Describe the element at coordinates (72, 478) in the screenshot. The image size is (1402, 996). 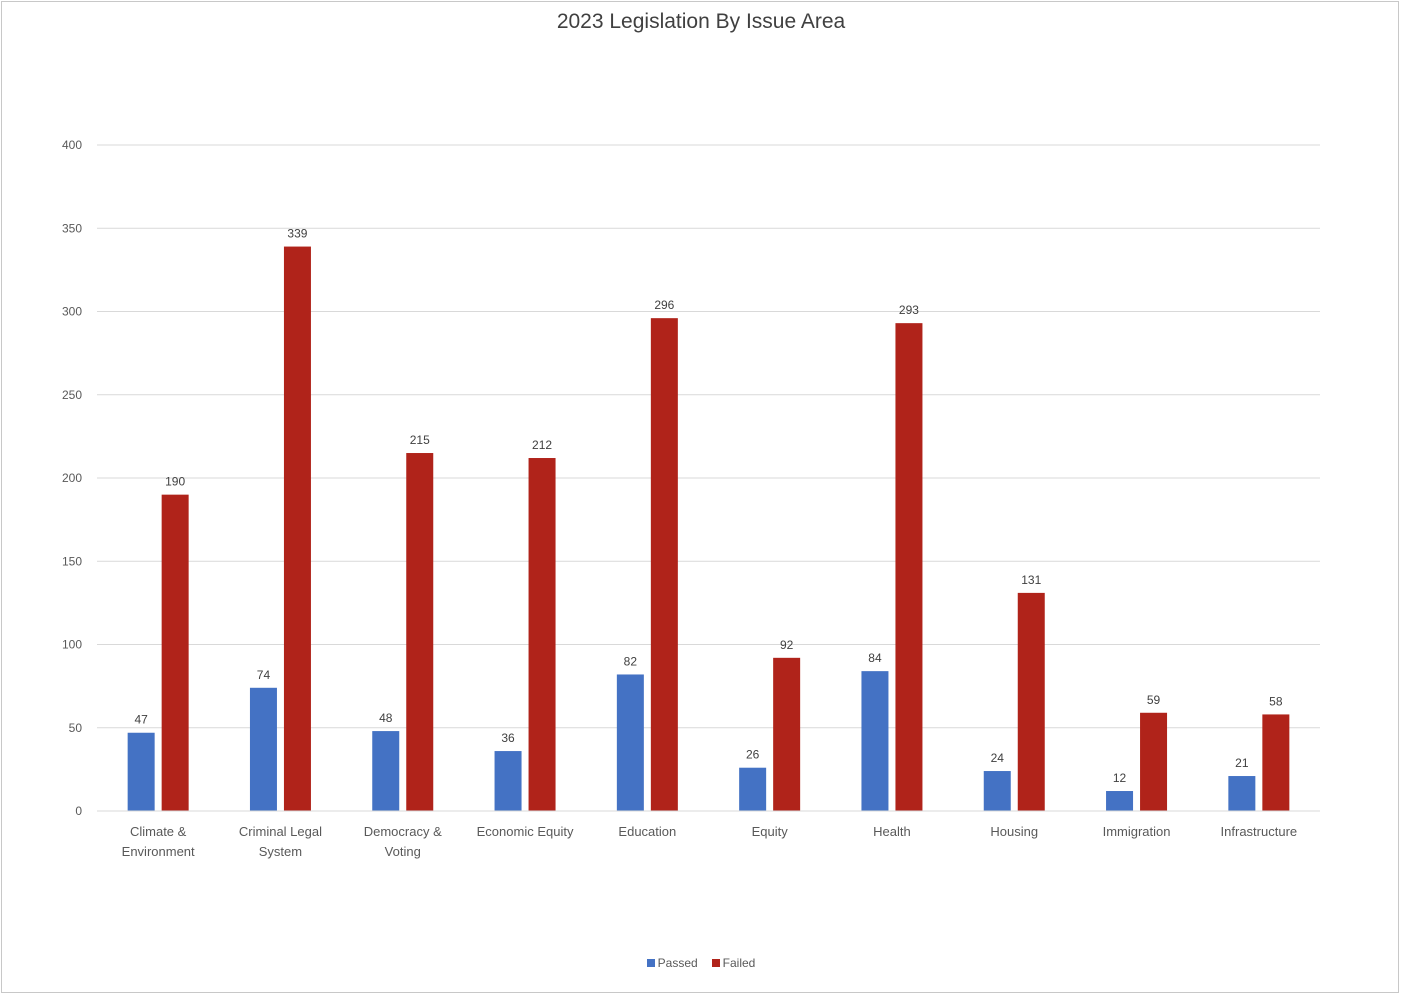
I see `y-tick-label: 200` at that location.